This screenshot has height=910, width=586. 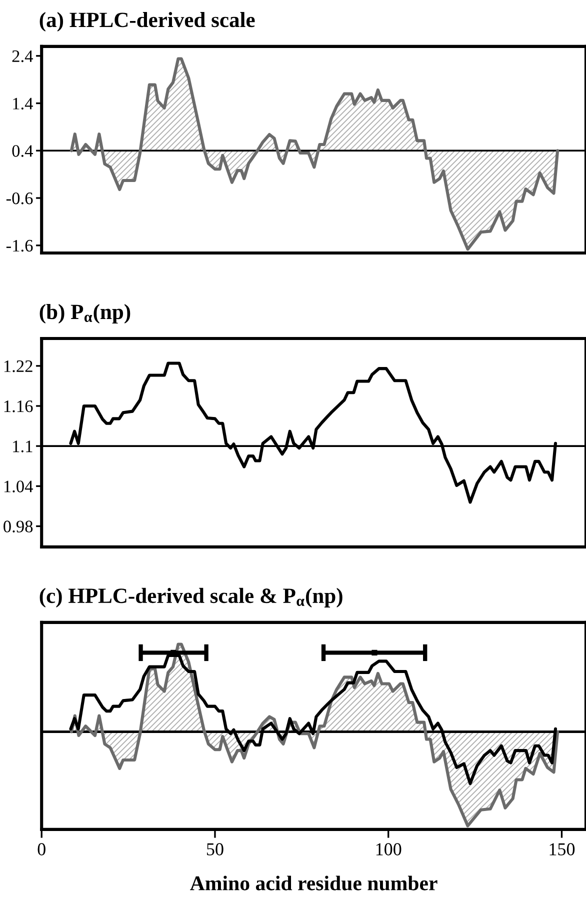 What do you see at coordinates (147, 22) in the screenshot?
I see `chart-title: (a) HPLC-derived scale` at bounding box center [147, 22].